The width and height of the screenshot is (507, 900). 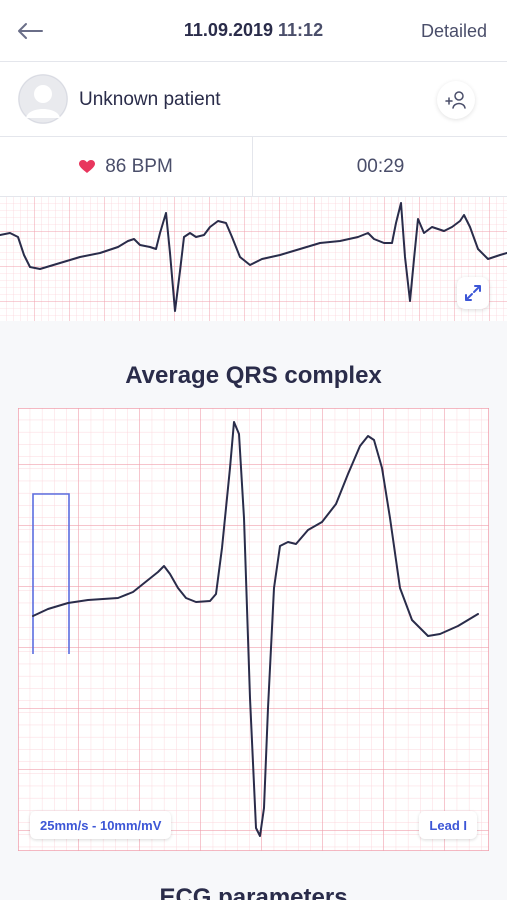 I want to click on record-time: 11:12, so click(x=301, y=30).